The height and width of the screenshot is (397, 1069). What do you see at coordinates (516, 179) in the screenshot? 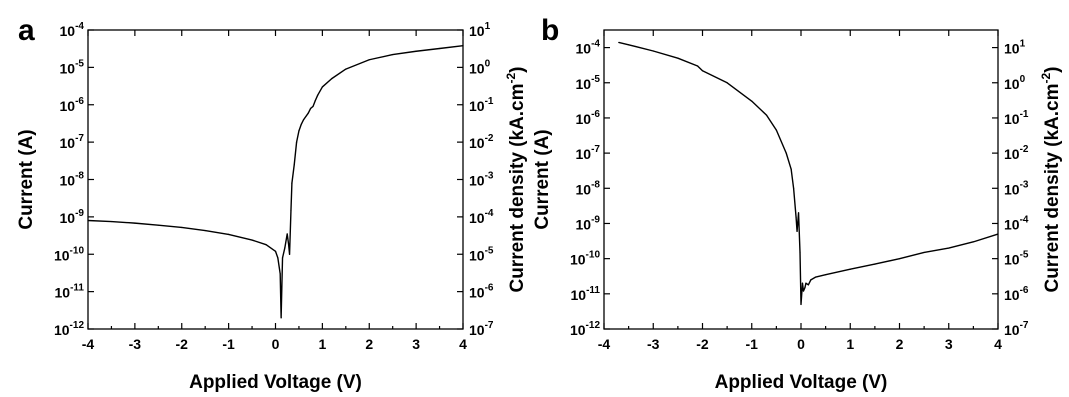
I see `y-right-axis-title: Current density (kA.cm-2)` at bounding box center [516, 179].